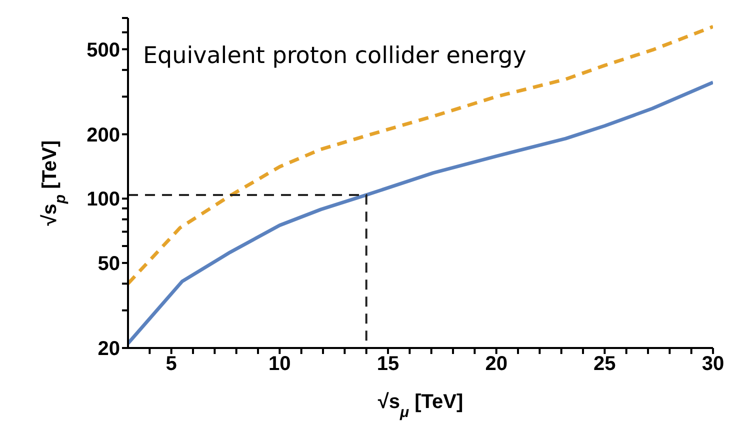  Describe the element at coordinates (103, 199) in the screenshot. I see `y-tick-label: 100` at that location.